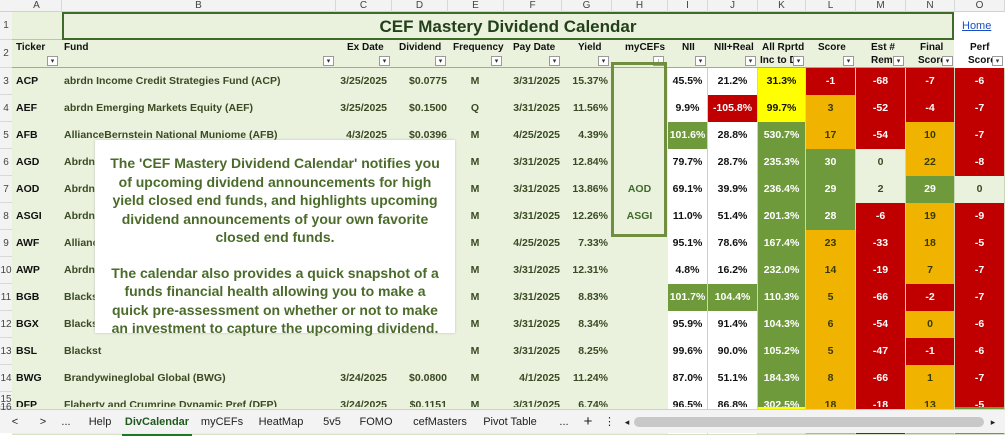 The height and width of the screenshot is (436, 1005). Describe the element at coordinates (688, 162) in the screenshot. I see `cell-nii: 79.7%` at that location.